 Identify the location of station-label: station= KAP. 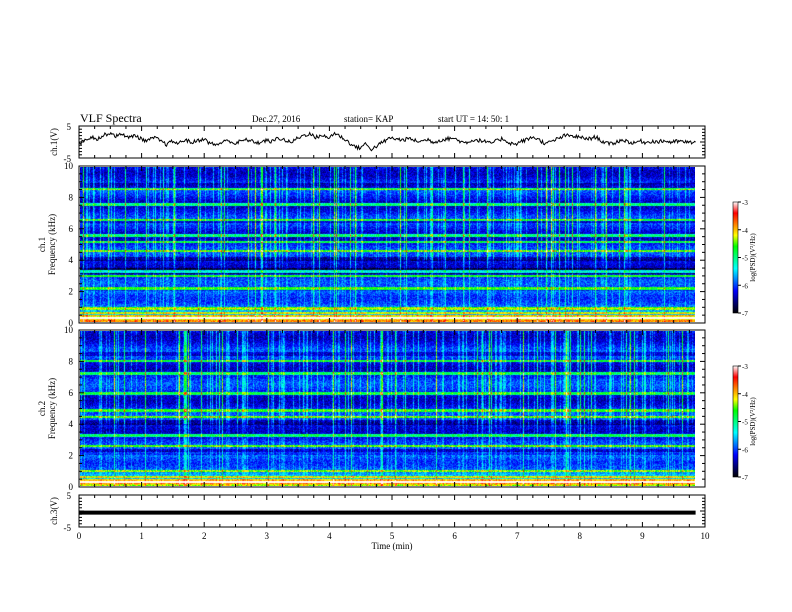
(369, 119).